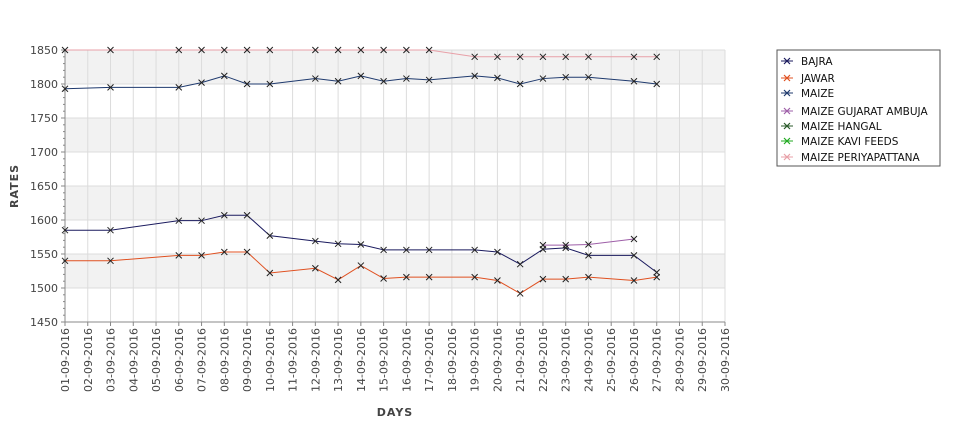  I want to click on x-tick-label: 20-09-2016, so click(497, 360).